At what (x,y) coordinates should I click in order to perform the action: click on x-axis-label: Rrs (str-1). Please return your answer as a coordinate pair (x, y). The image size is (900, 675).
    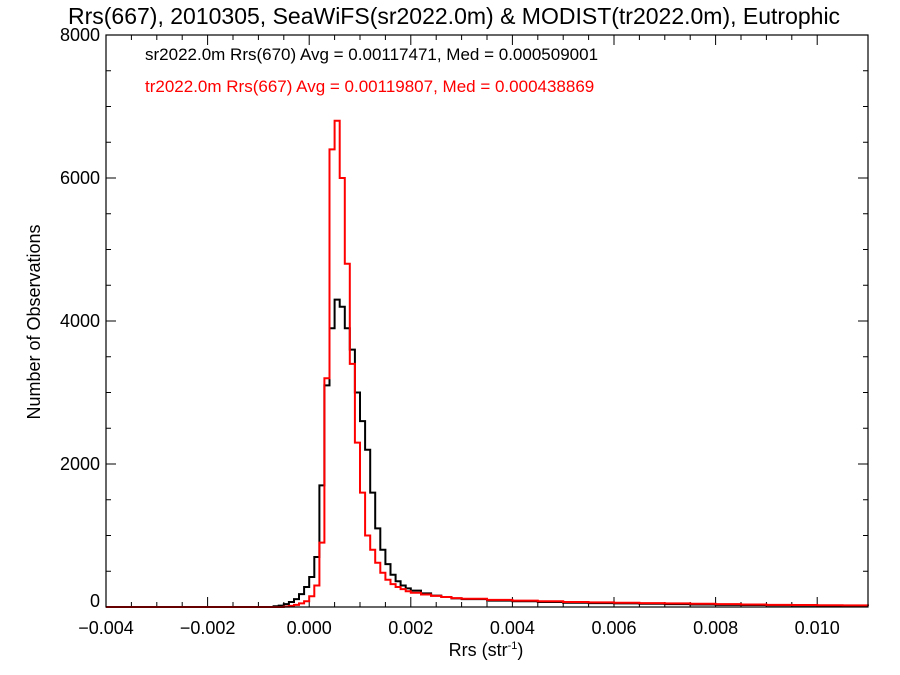
    Looking at the image, I should click on (486, 650).